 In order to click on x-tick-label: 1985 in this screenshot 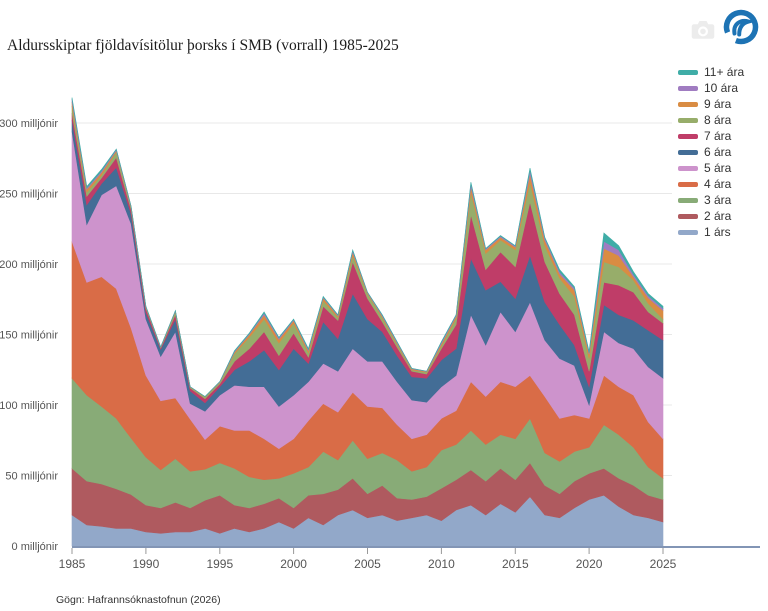, I will do `click(72, 564)`.